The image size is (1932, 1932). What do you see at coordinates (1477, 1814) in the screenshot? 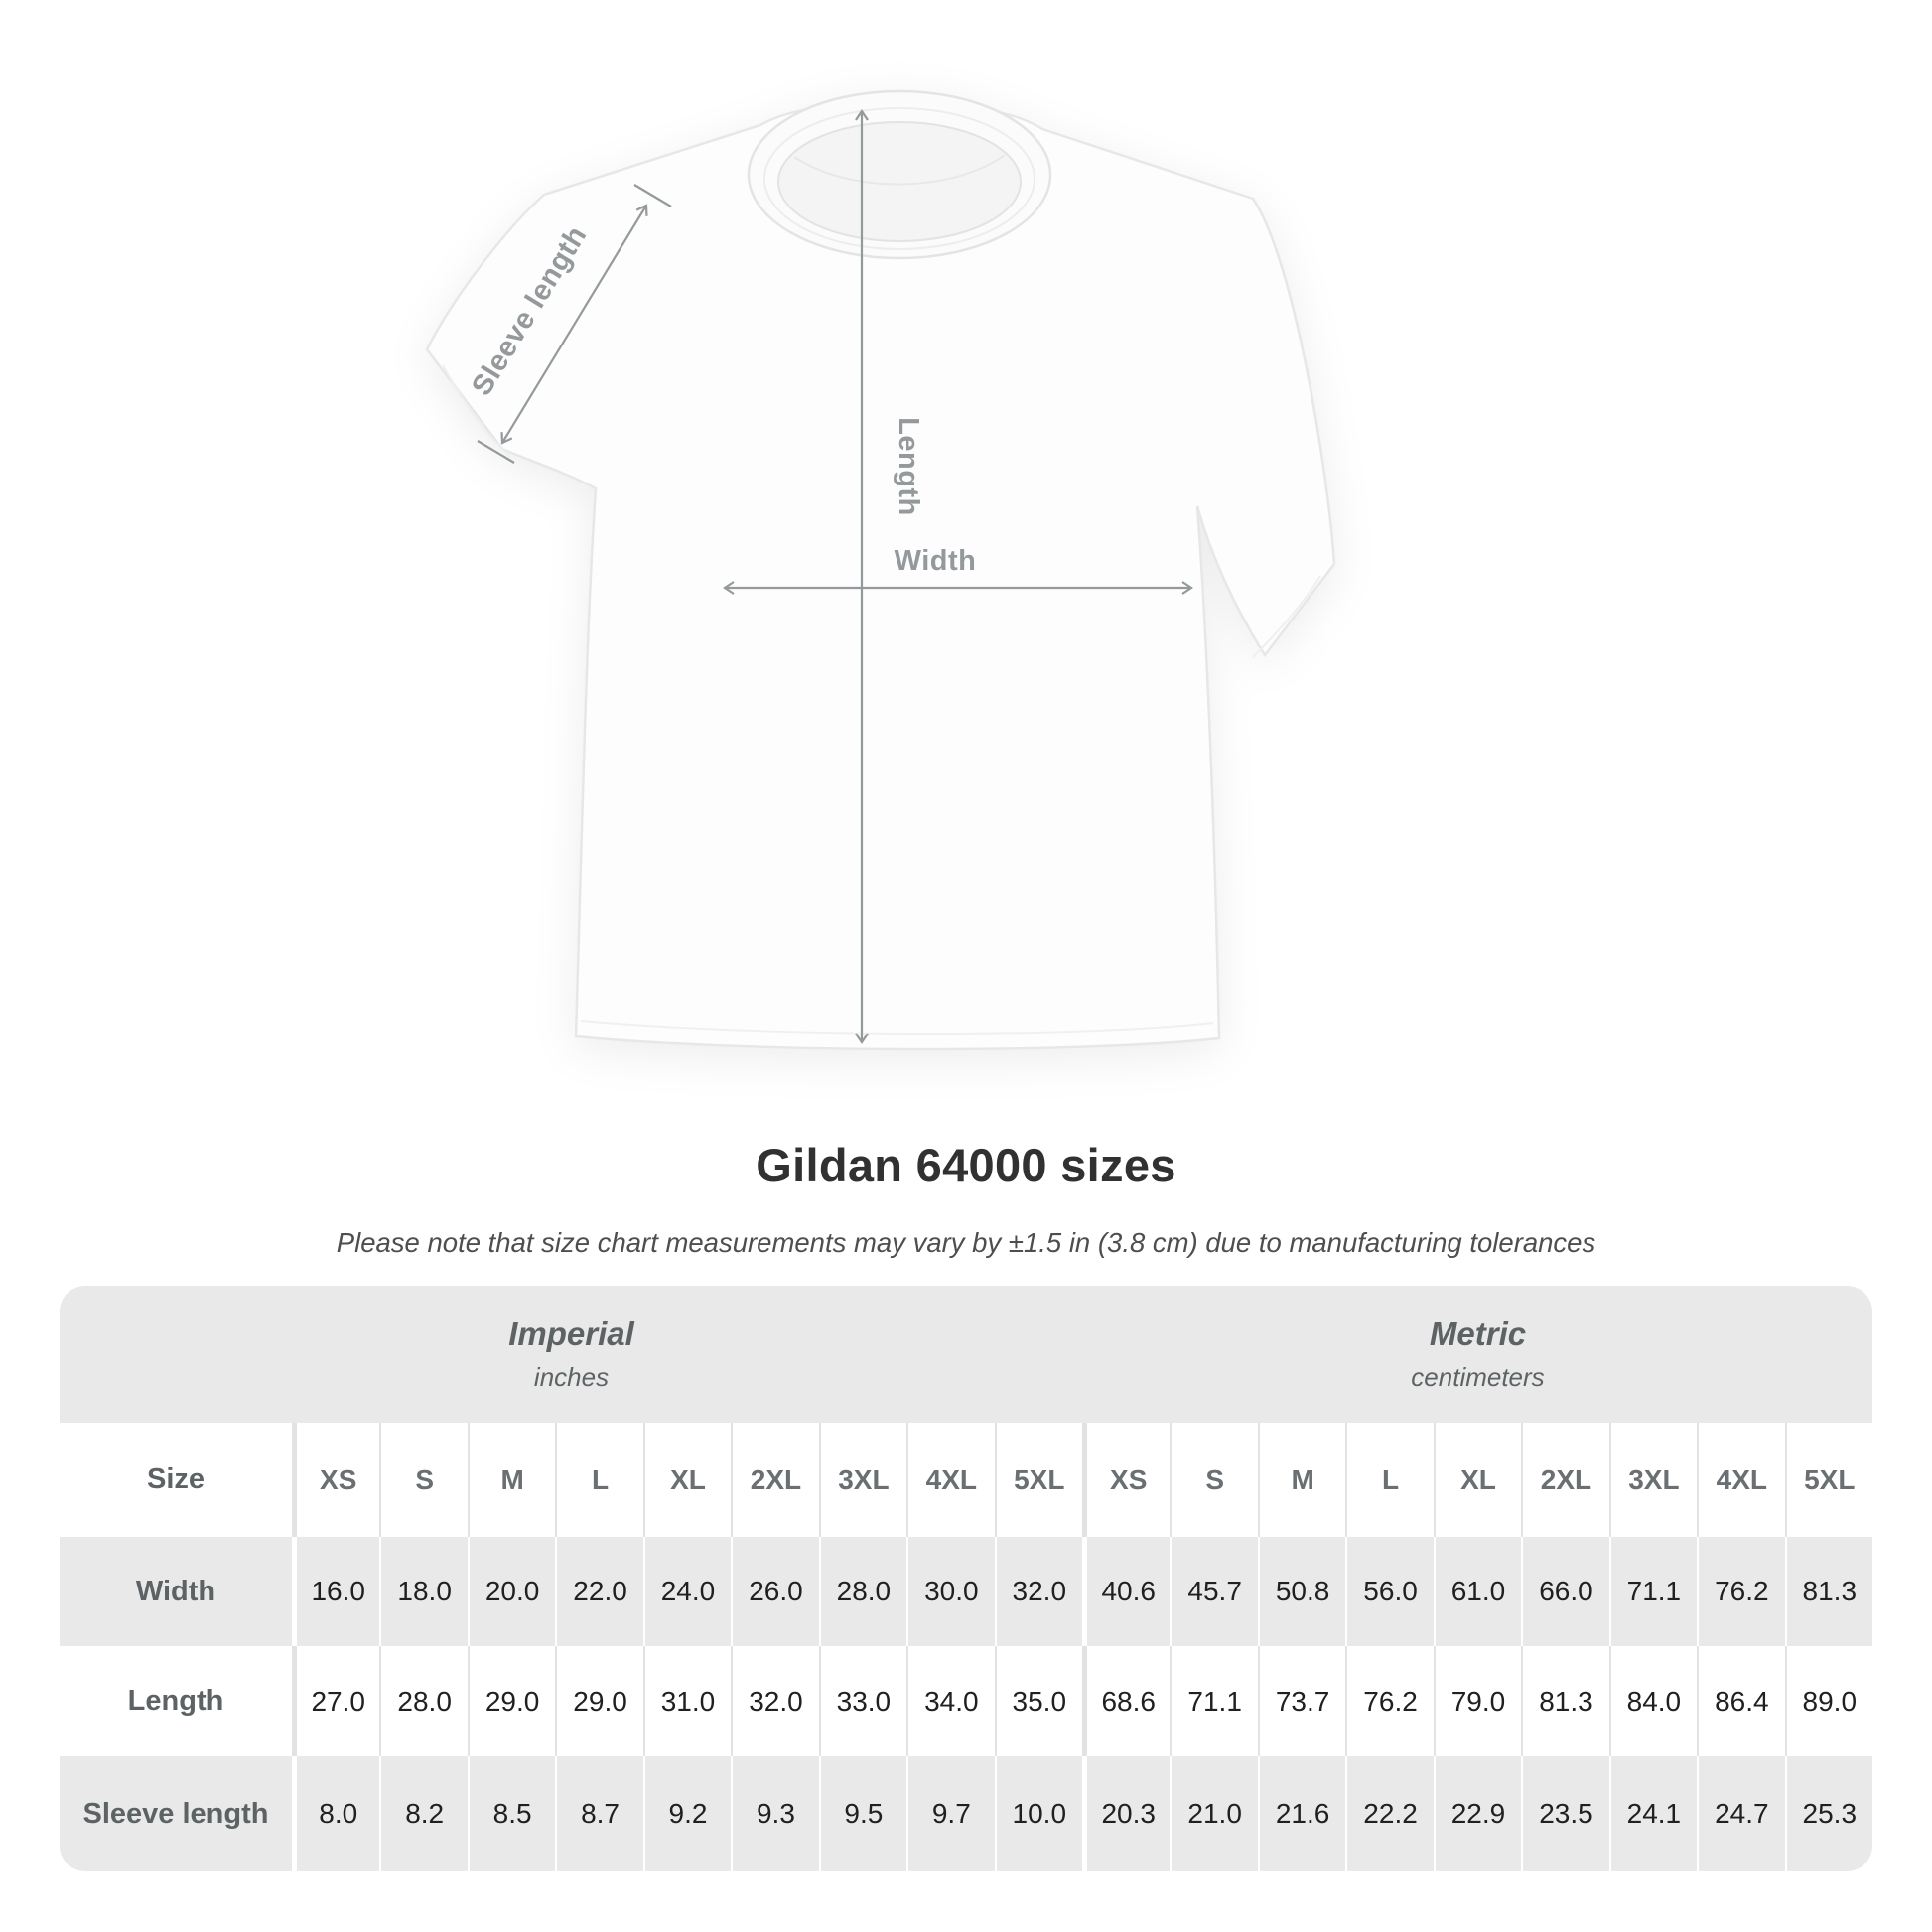
I see `sleeve-length-value-cell: 22.9` at bounding box center [1477, 1814].